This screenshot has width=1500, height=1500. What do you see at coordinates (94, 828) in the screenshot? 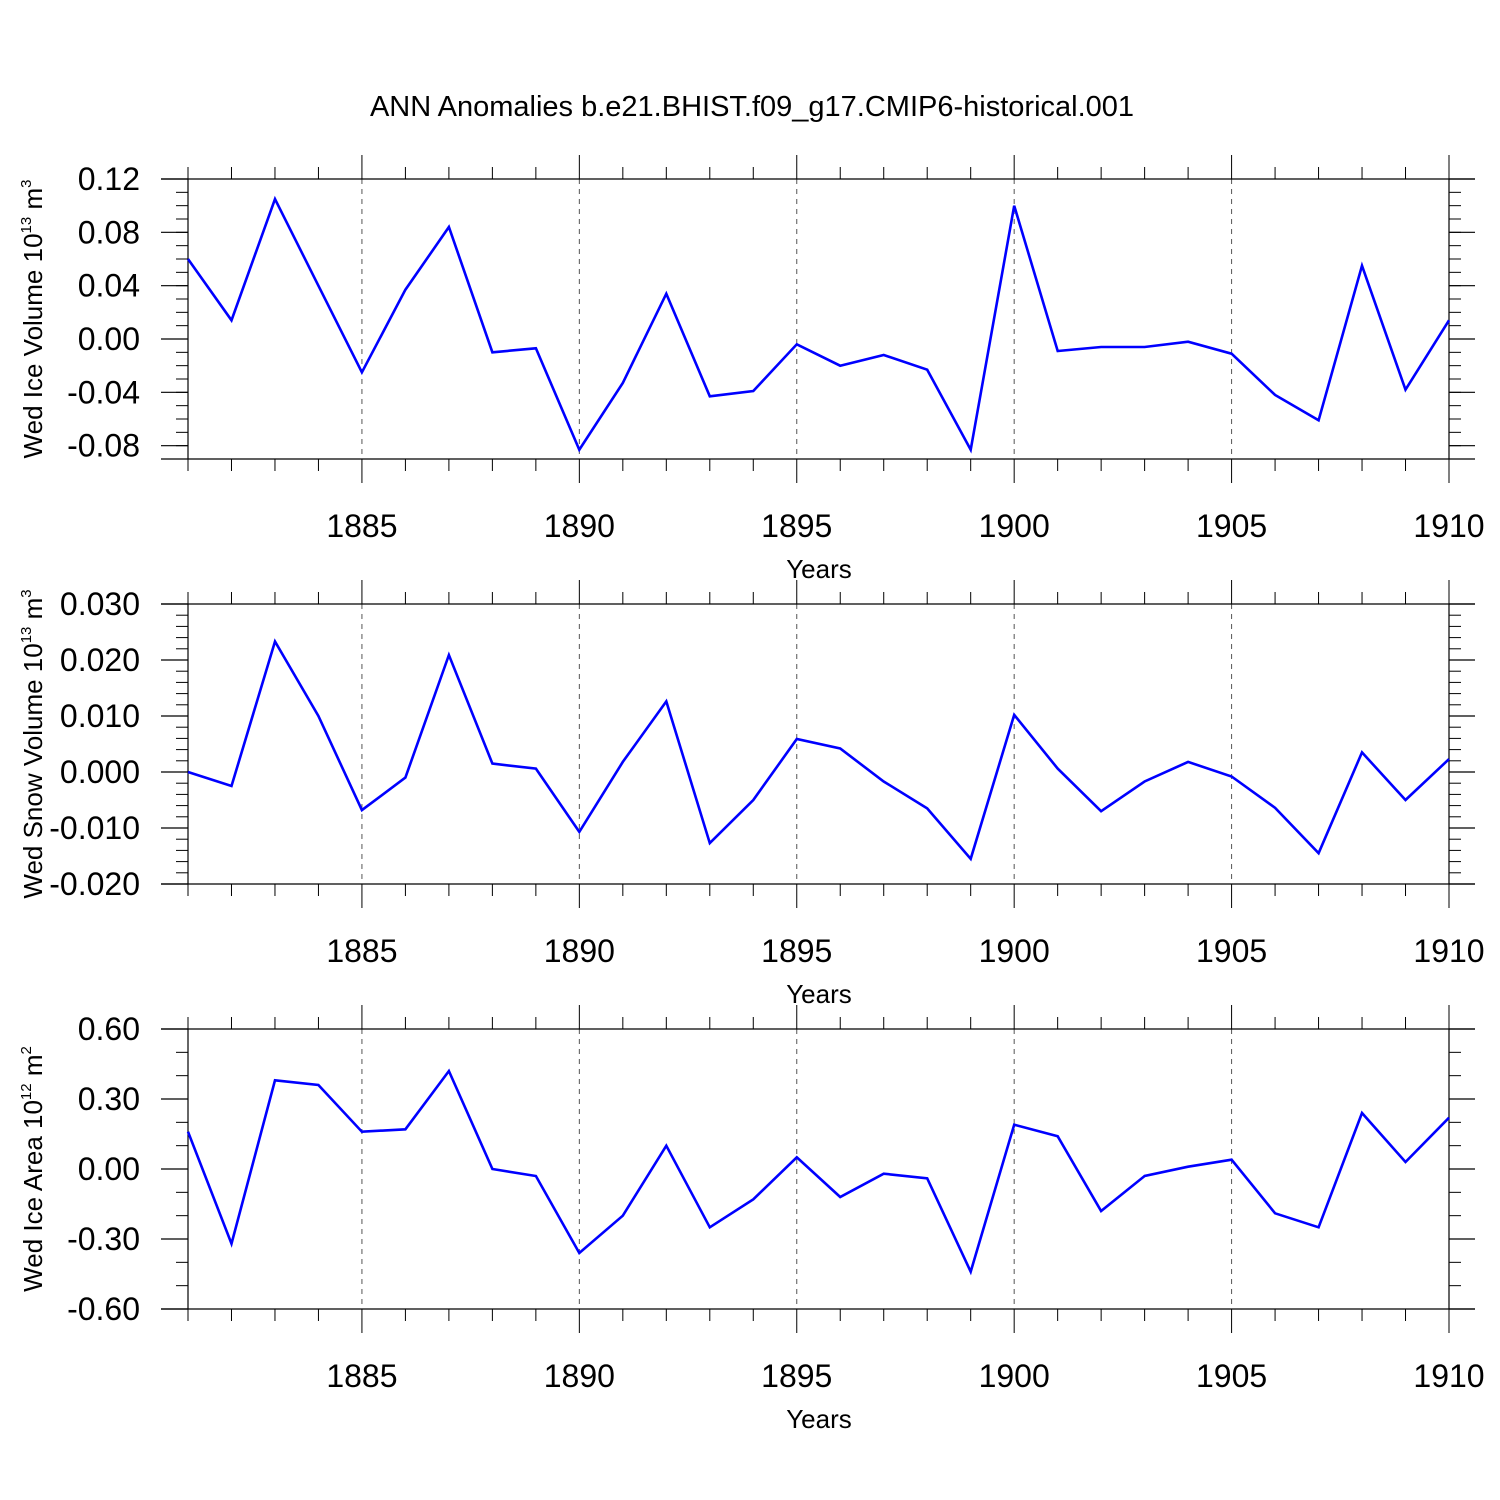
I see `y-tick-label: -0.010` at bounding box center [94, 828].